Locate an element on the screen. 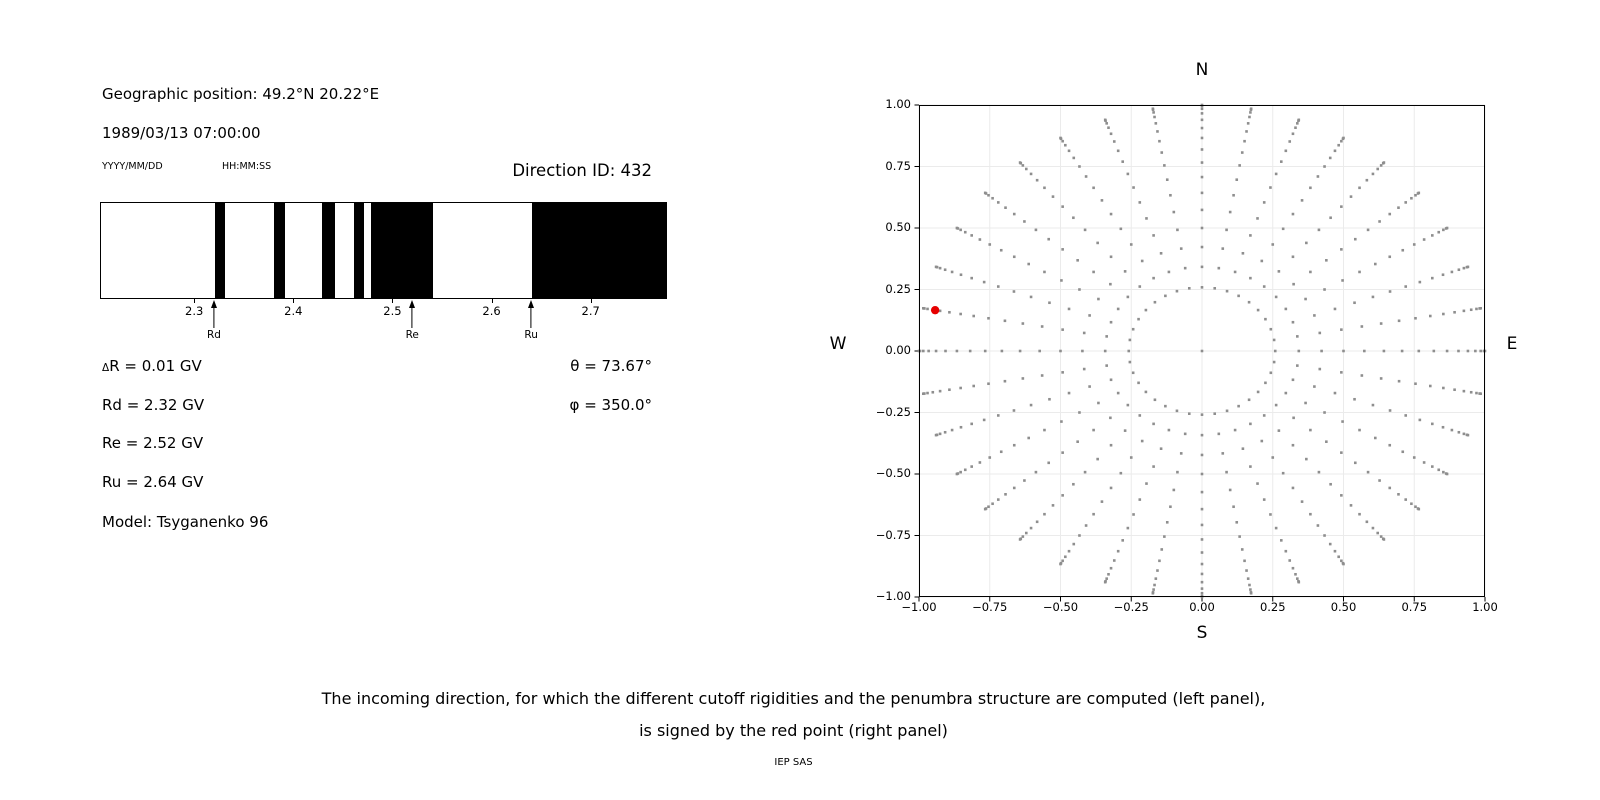  compass-east-label: E is located at coordinates (1512, 344).